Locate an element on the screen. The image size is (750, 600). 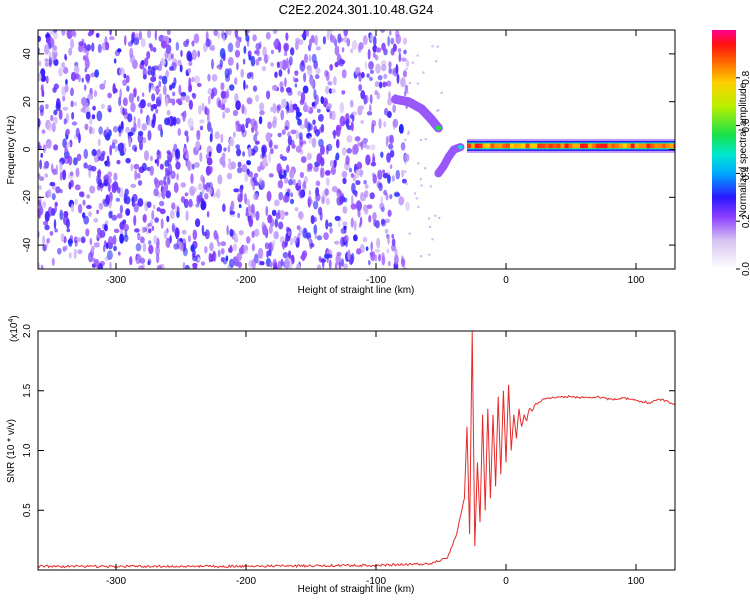
svg-text: (x104) is located at coordinates (14, 328).